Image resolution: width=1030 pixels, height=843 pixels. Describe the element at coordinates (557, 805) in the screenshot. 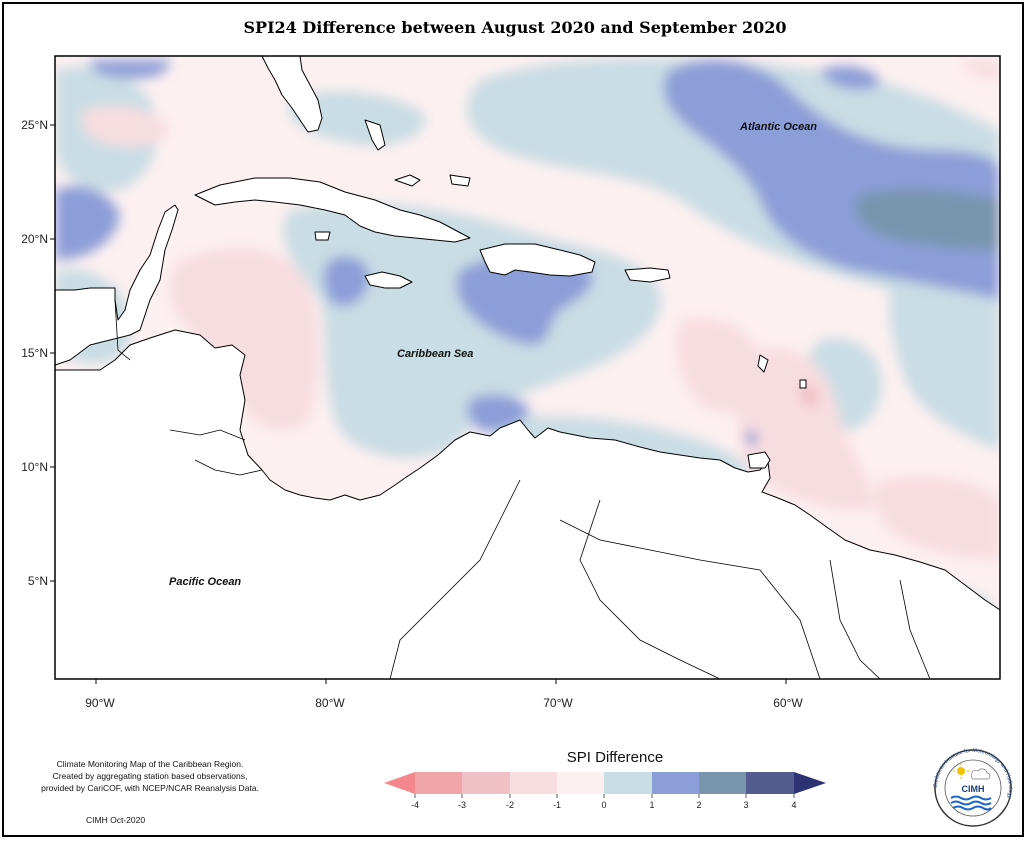

I see `legend-tick-label: -1` at that location.